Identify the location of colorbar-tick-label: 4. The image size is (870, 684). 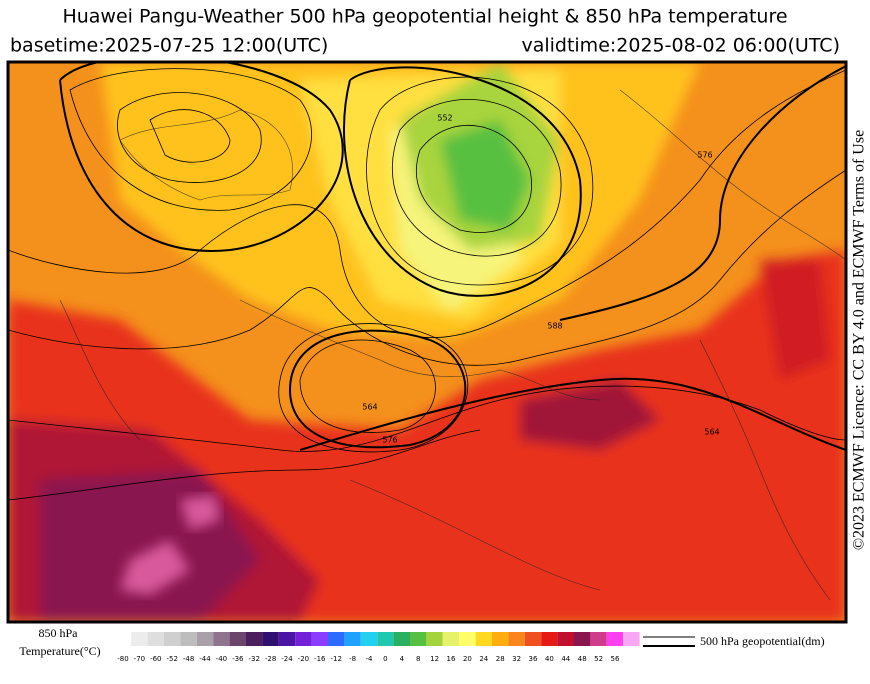
(402, 659).